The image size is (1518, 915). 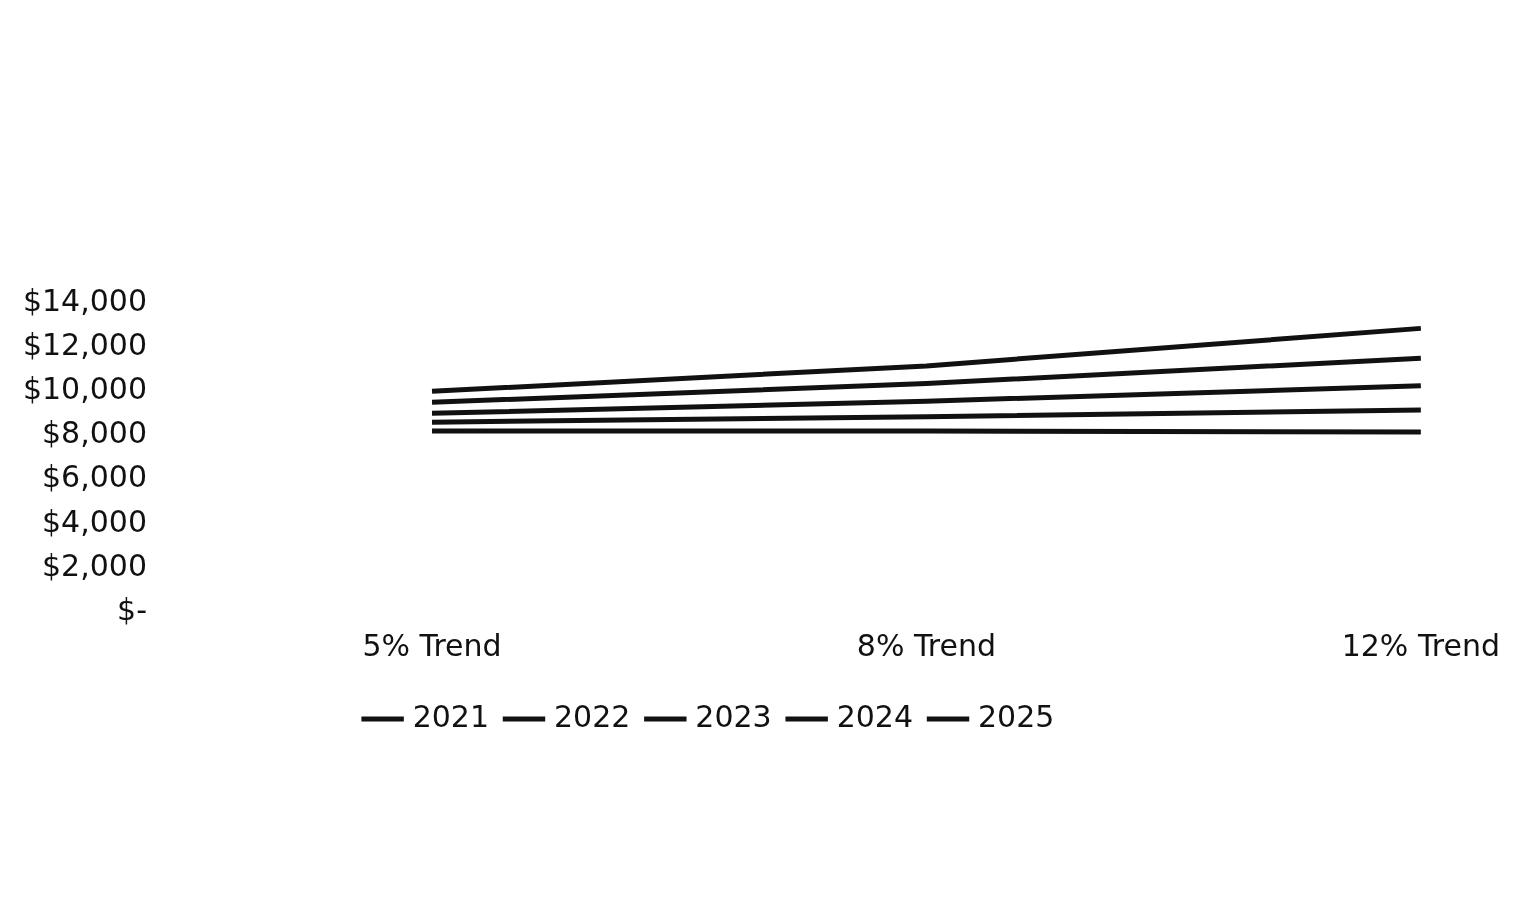 What do you see at coordinates (94, 477) in the screenshot?
I see `y-tick-label: $6,000` at bounding box center [94, 477].